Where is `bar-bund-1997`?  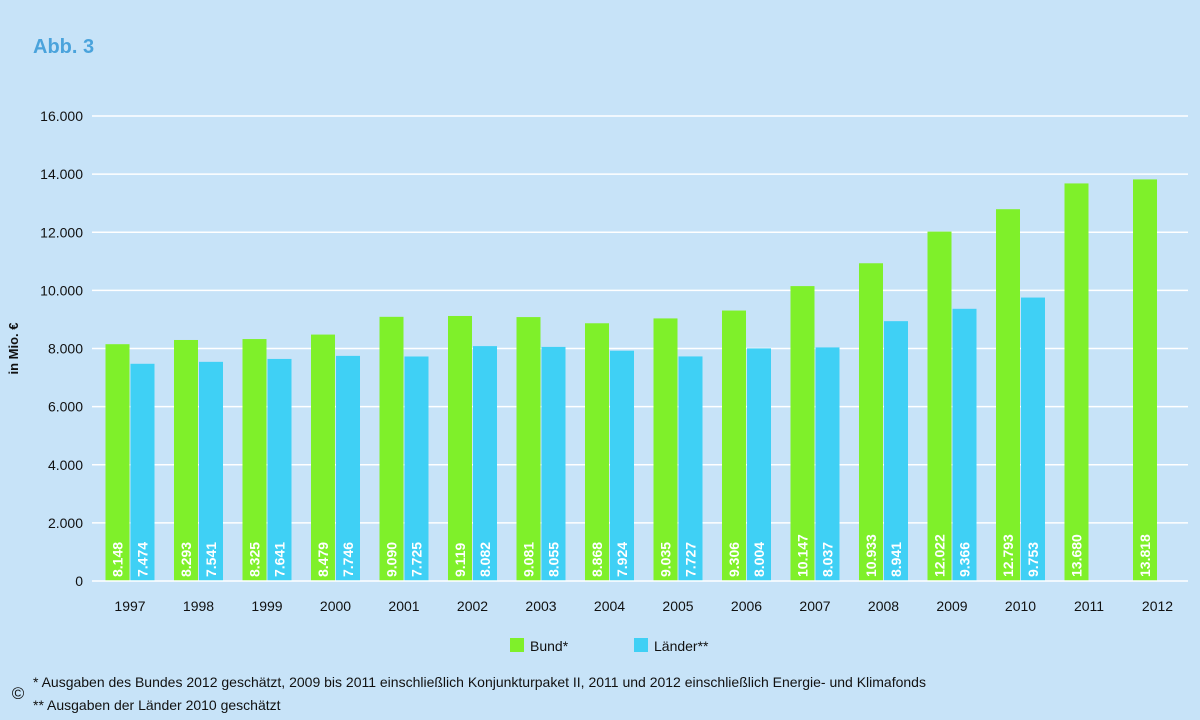
bar-bund-1997 is located at coordinates (117, 462).